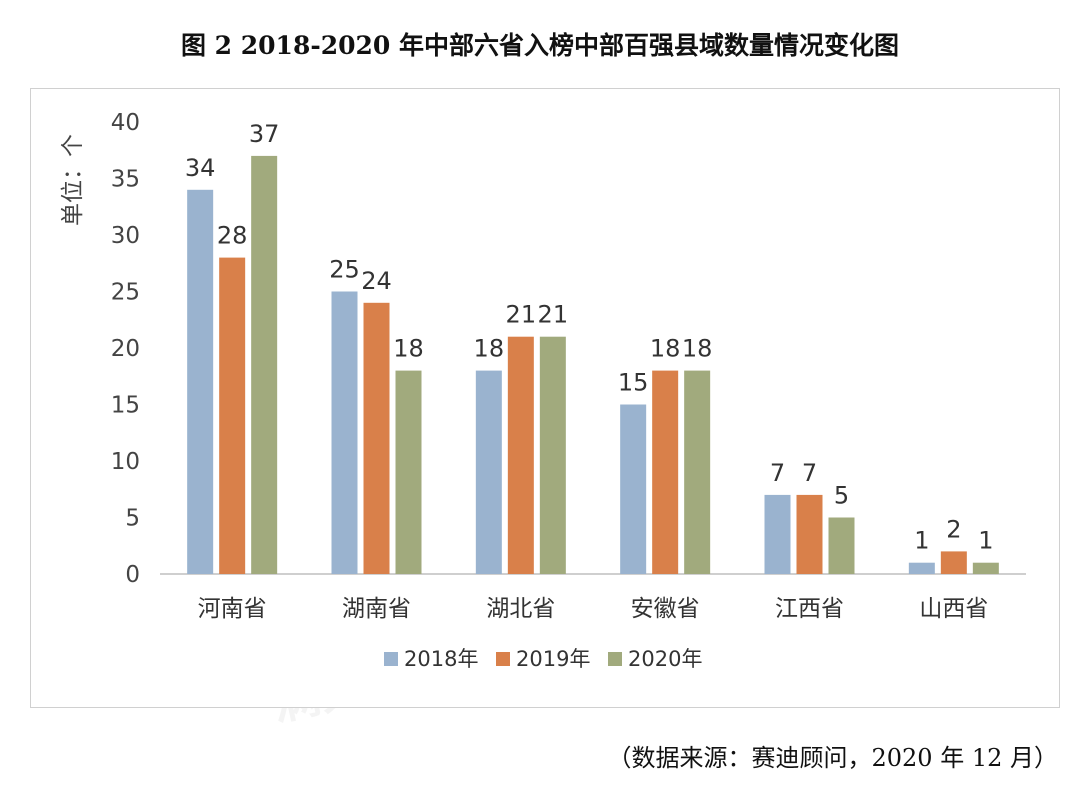  I want to click on chart-title: 图 2 2018-2020 年中部六省入榜中部百强县域数量情况变化图, so click(540, 45).